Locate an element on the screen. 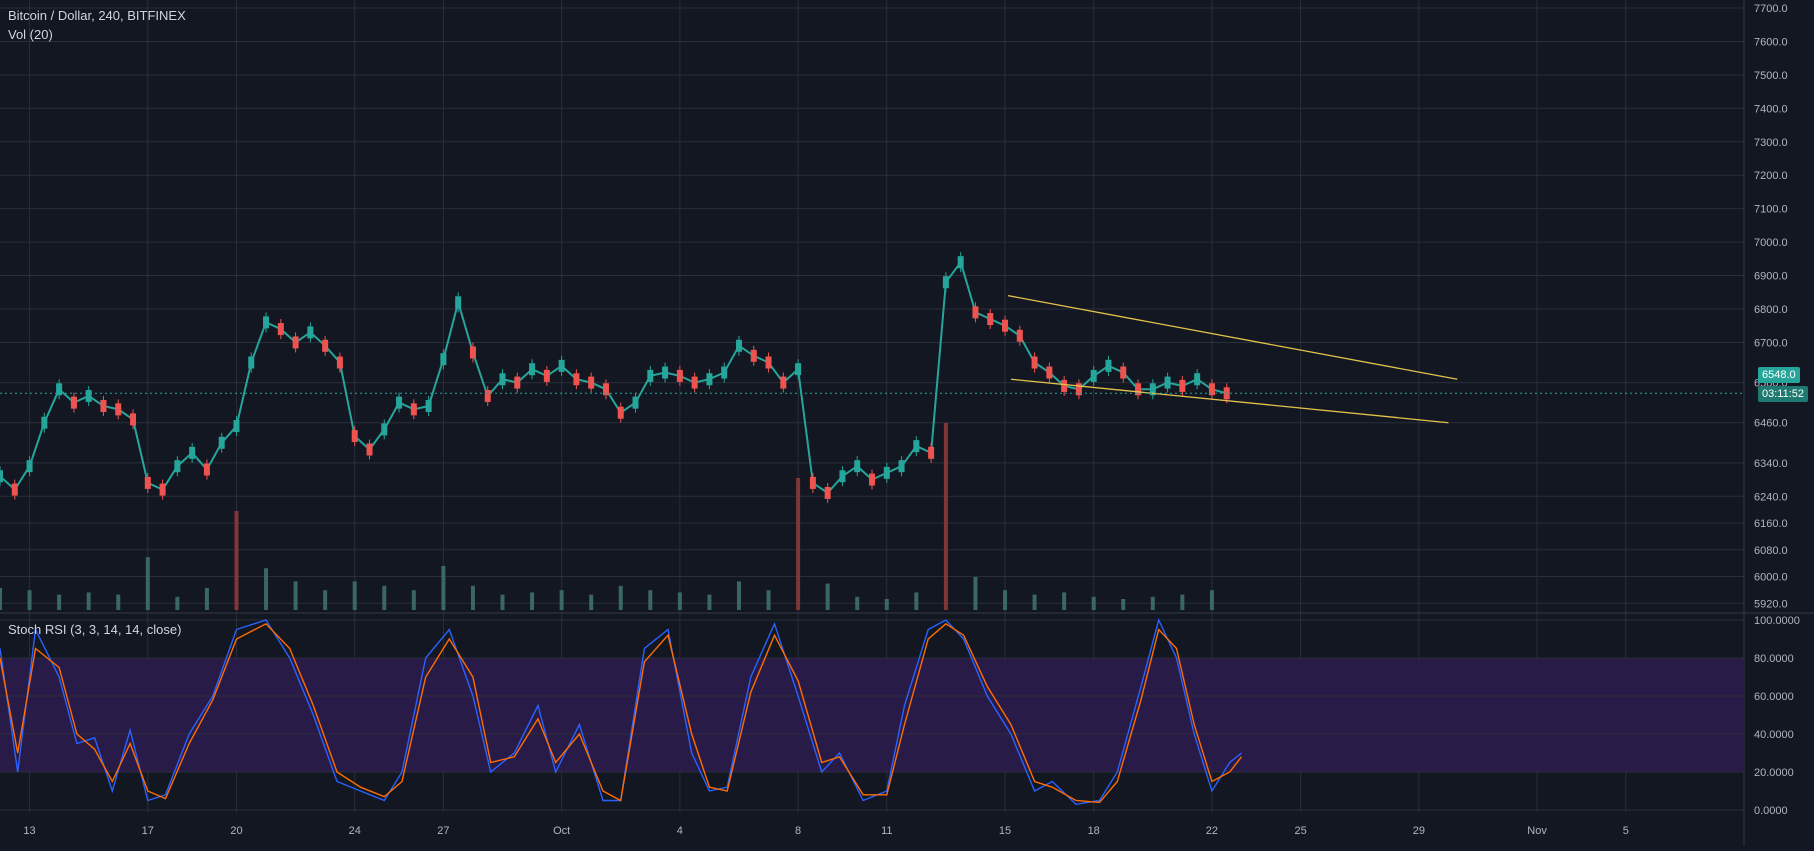 This screenshot has width=1814, height=851. date-tick-label: Nov is located at coordinates (1537, 831).